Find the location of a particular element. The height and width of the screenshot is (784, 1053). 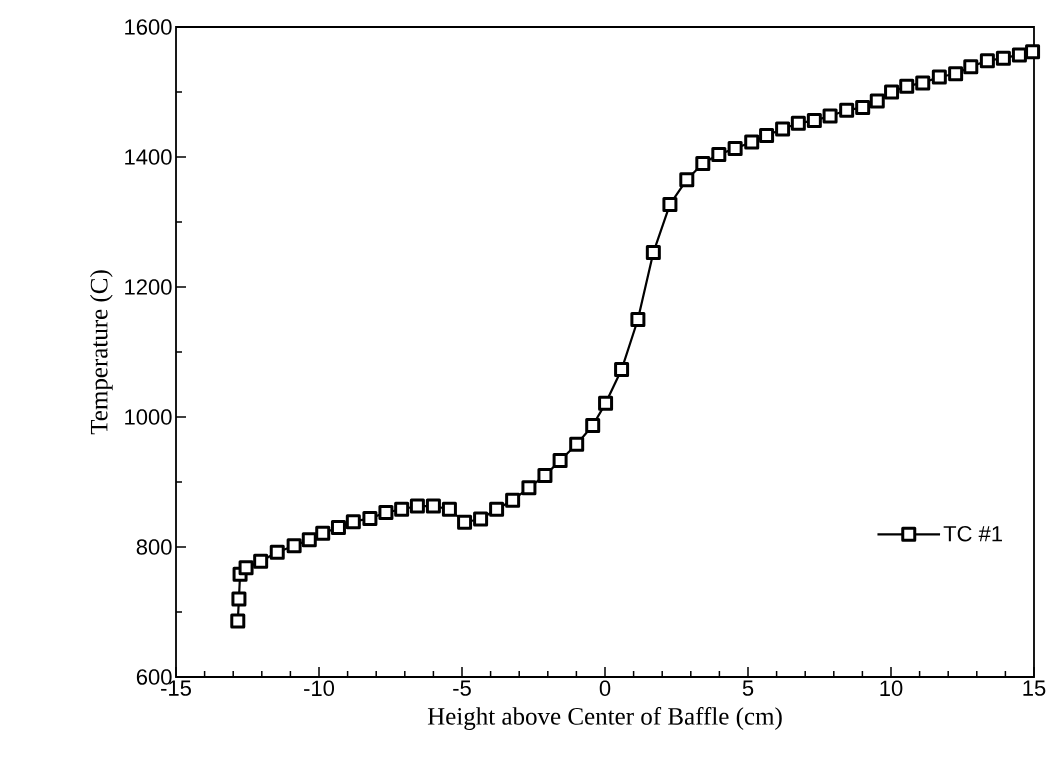

x-axis-title: Height above Center of Baffle (cm) is located at coordinates (604, 718).